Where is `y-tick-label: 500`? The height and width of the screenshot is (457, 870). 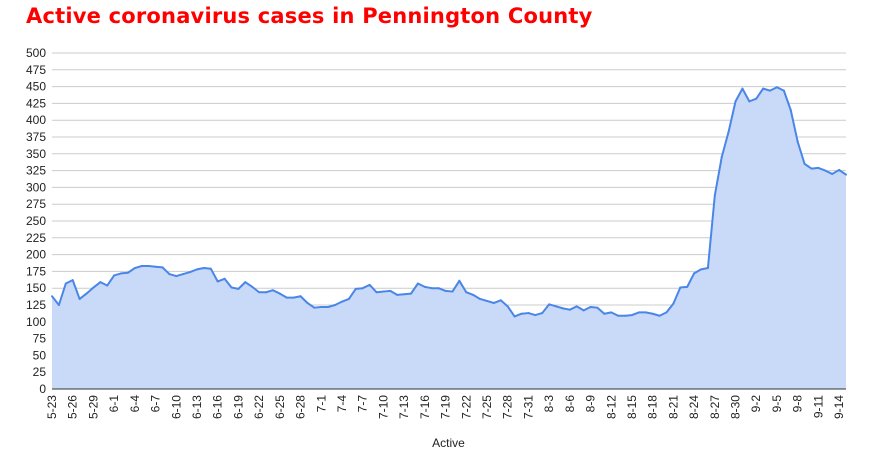
y-tick-label: 500 is located at coordinates (36, 53).